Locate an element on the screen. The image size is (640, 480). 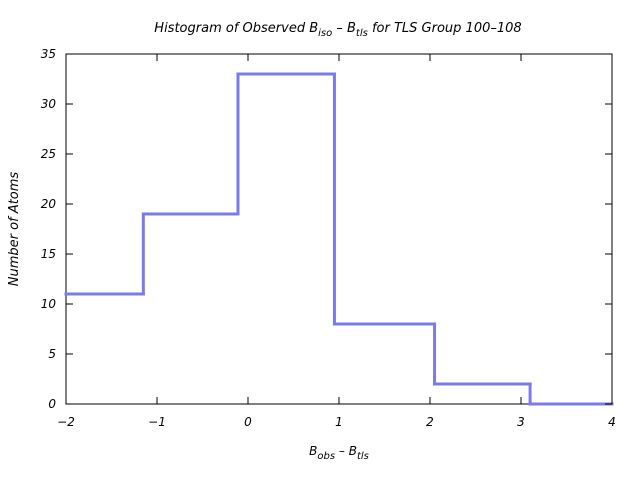
x-tick-label: 3 is located at coordinates (521, 422).